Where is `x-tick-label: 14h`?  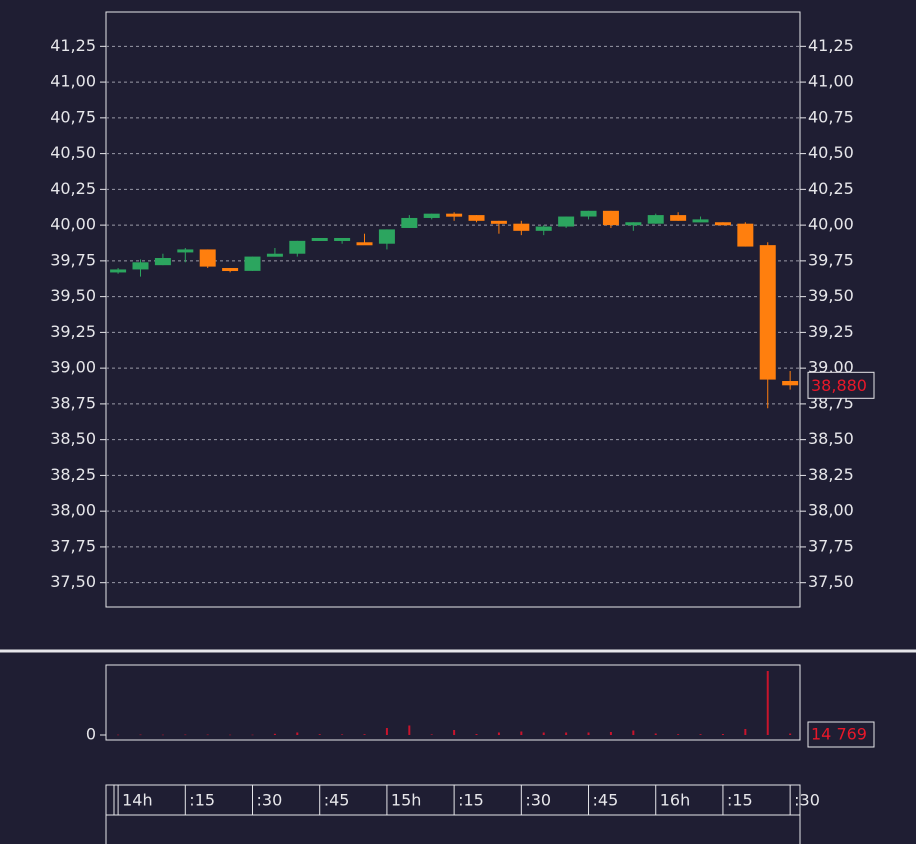
x-tick-label: 14h is located at coordinates (137, 800).